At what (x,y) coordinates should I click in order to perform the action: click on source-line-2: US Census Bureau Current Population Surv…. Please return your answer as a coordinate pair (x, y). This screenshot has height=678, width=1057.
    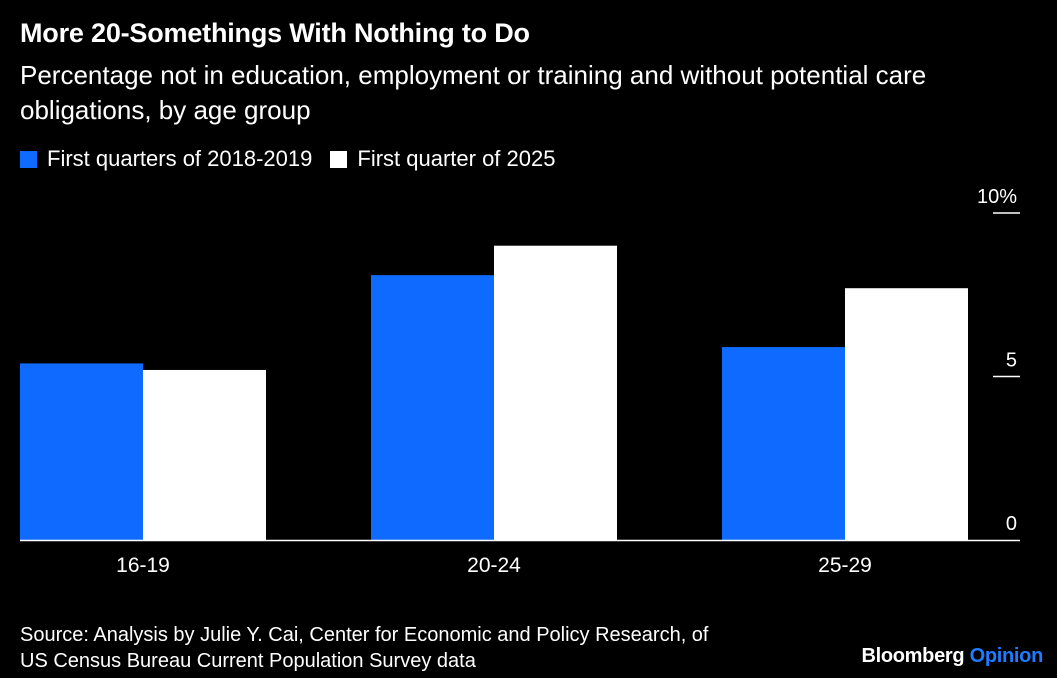
    Looking at the image, I should click on (248, 661).